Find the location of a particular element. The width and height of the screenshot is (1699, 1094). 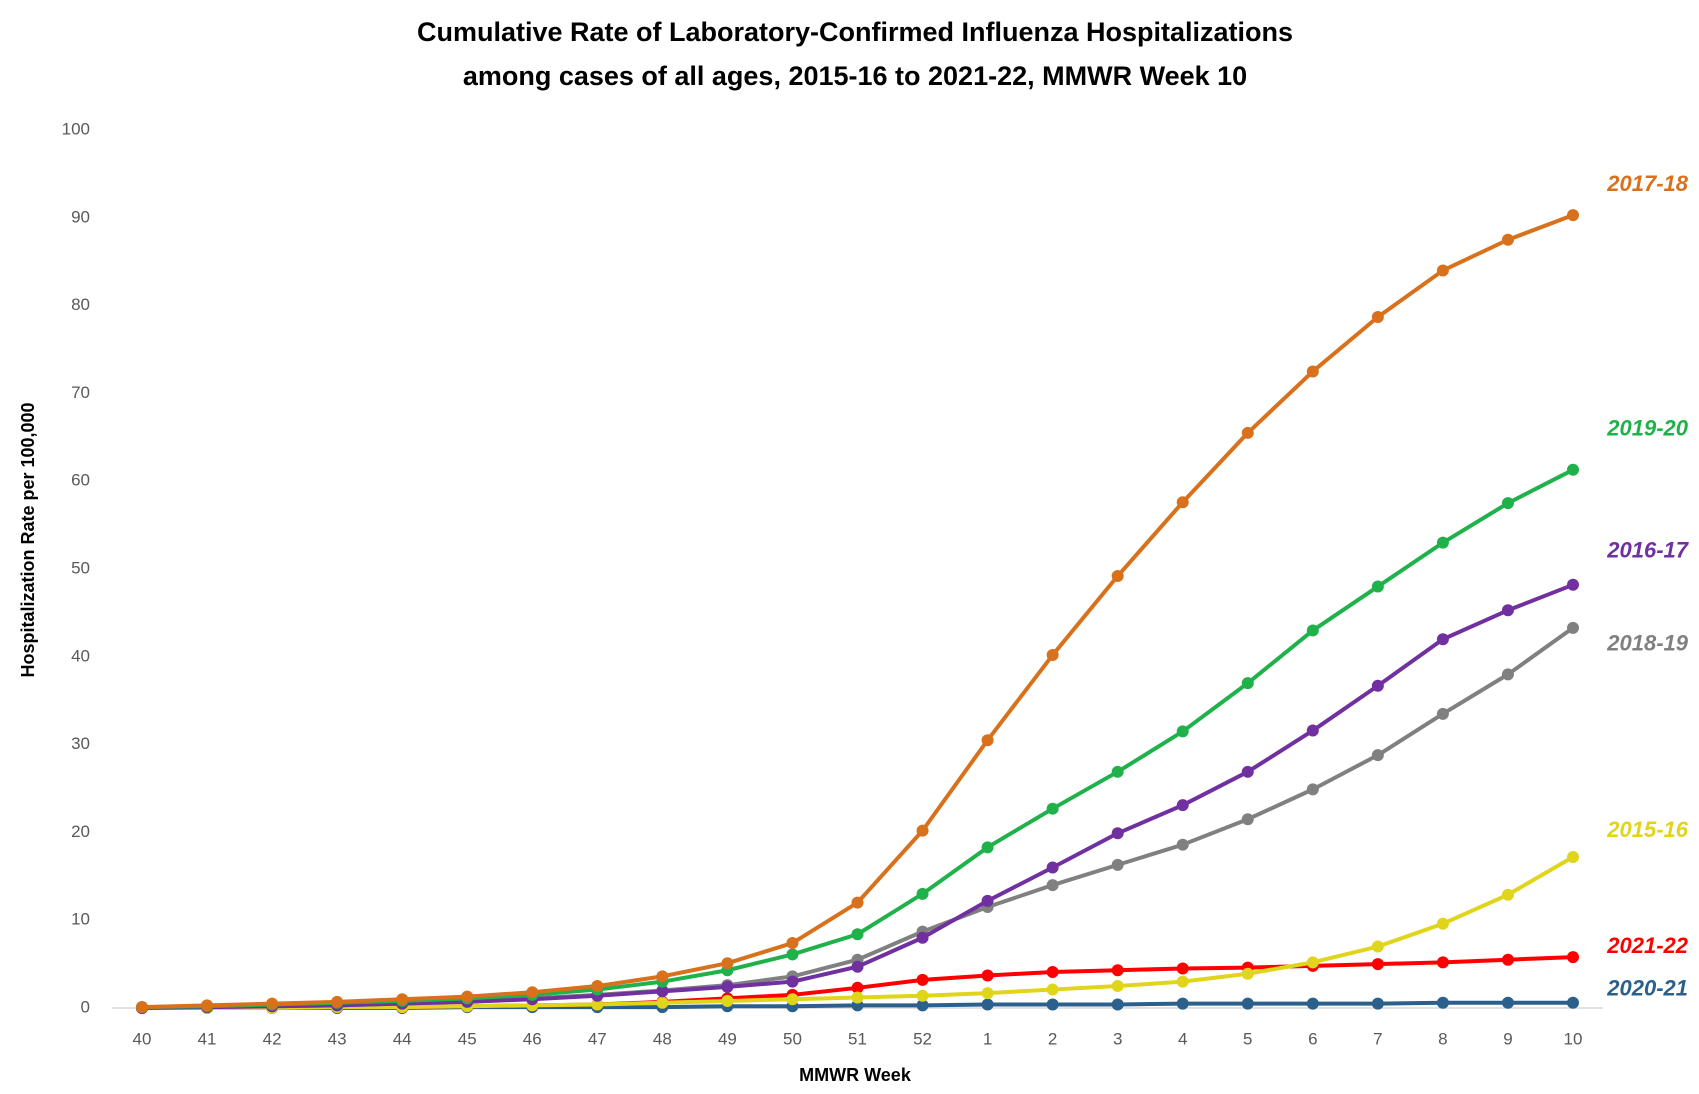

x-tick-label: 44 is located at coordinates (402, 1038).